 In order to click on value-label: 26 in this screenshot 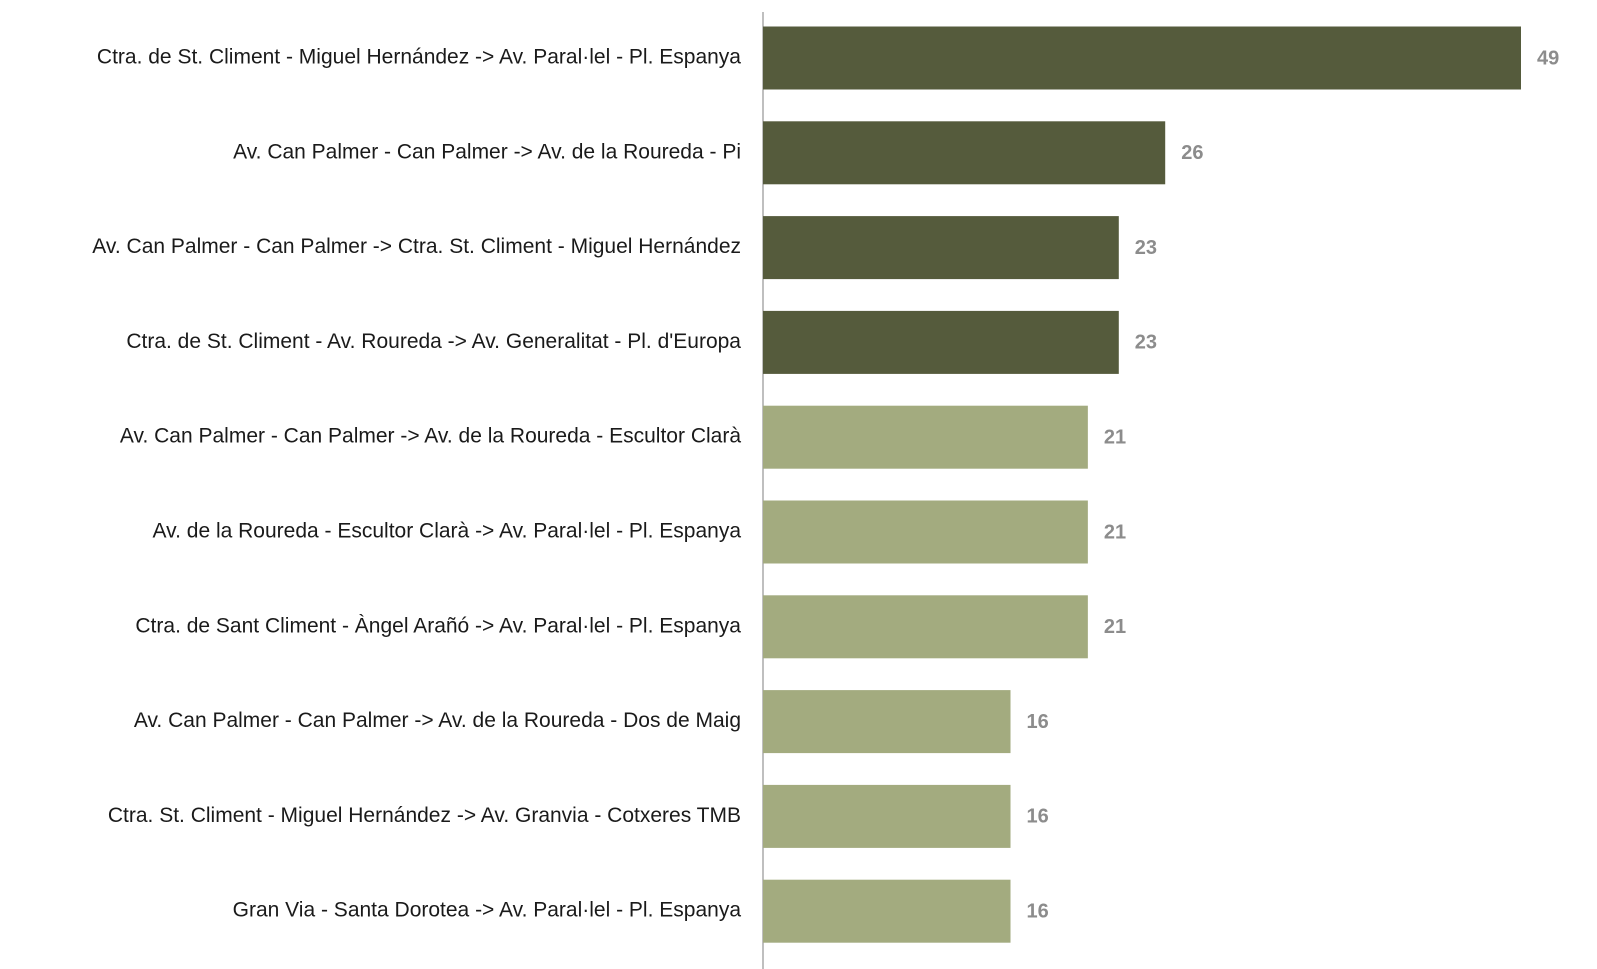, I will do `click(1192, 153)`.